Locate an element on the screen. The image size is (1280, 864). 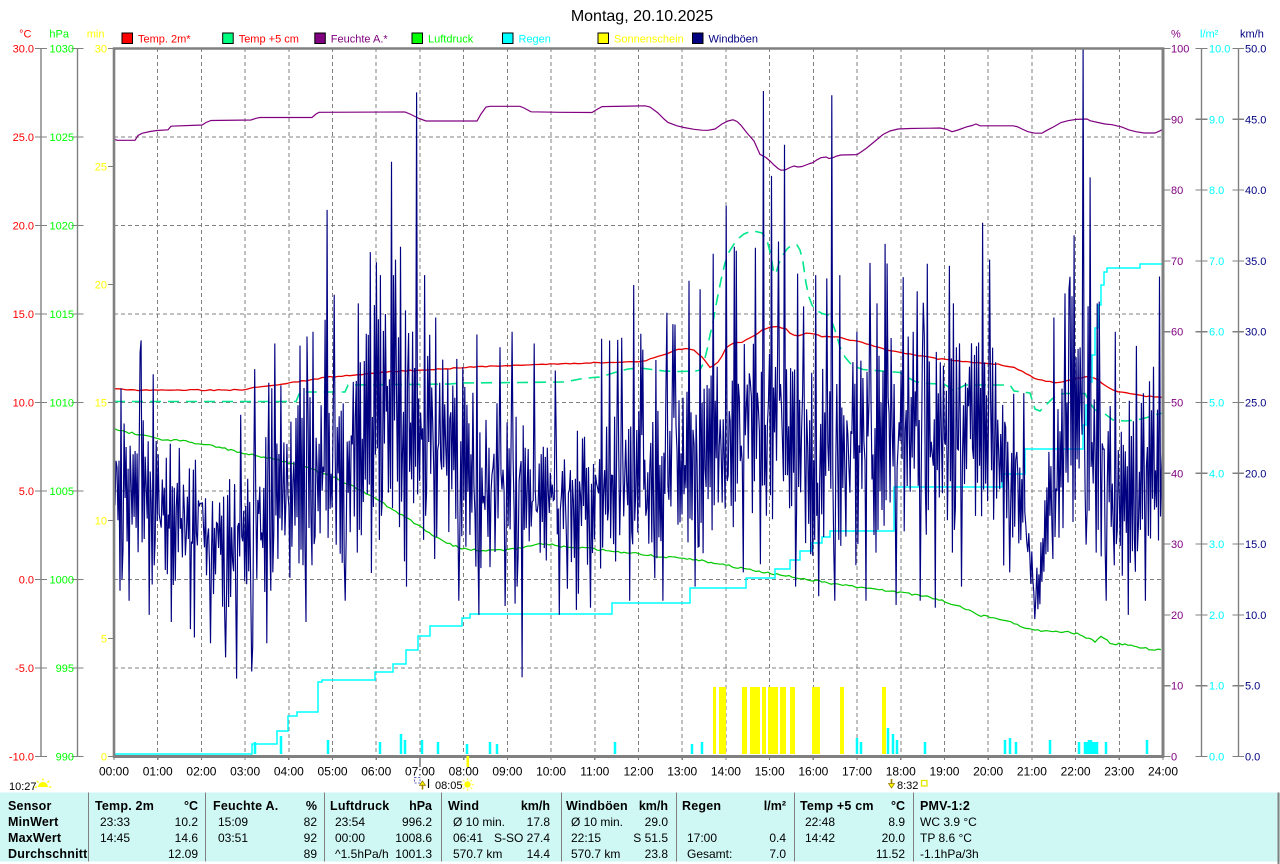
svg-text: TP 8.6 °C is located at coordinates (946, 838).